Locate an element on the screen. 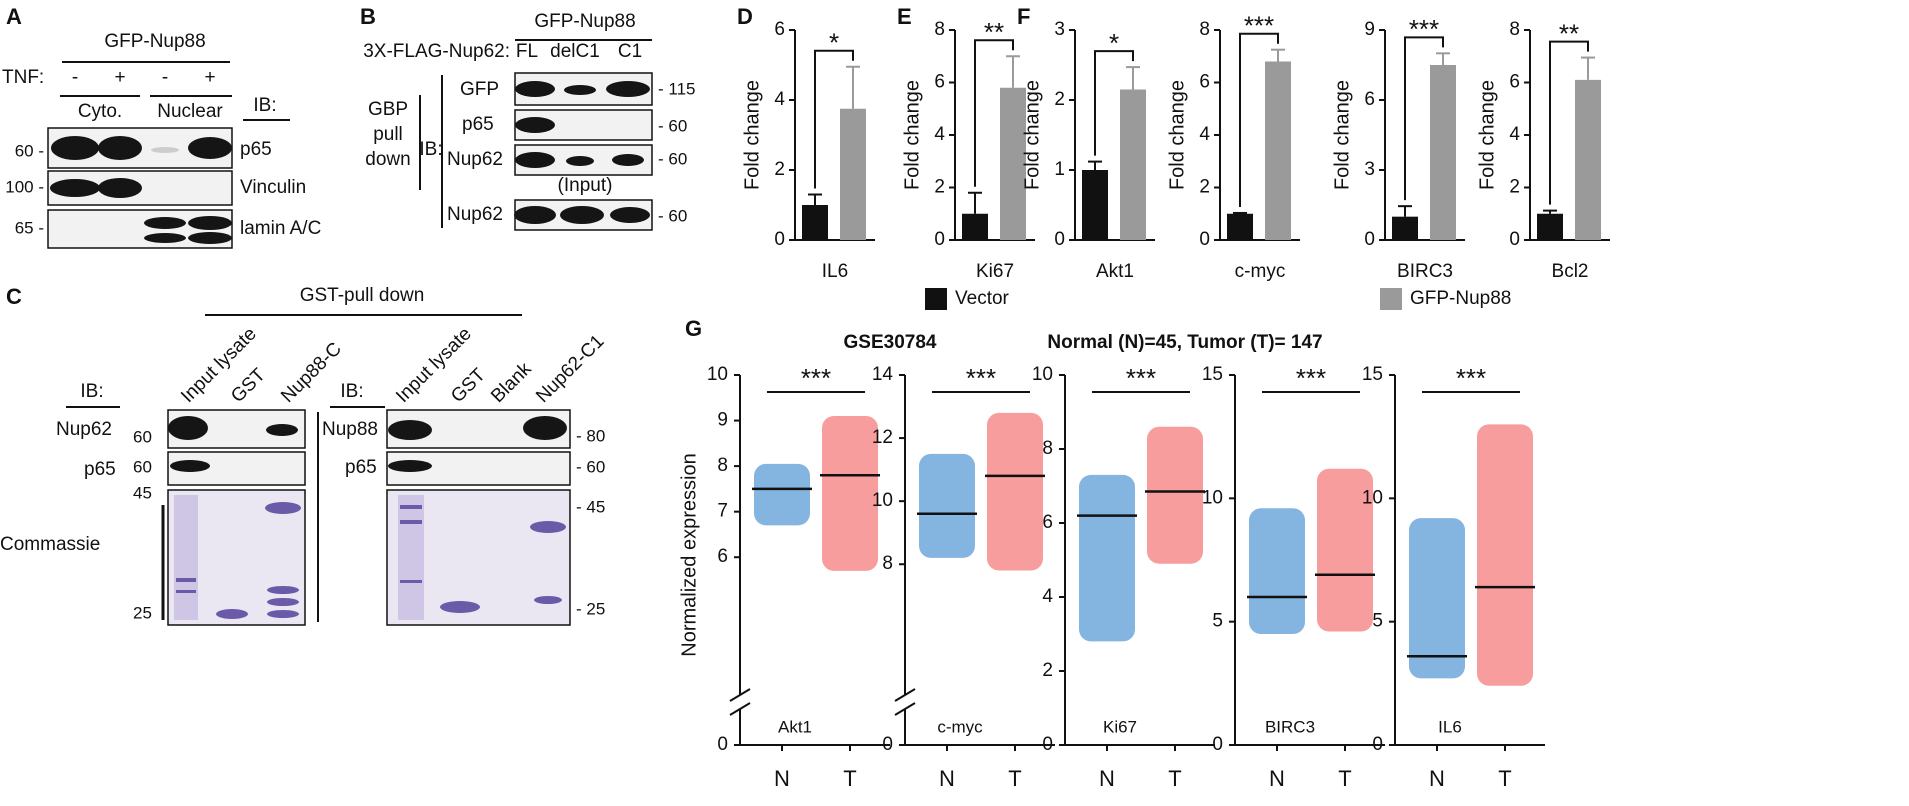 This screenshot has width=1909, height=806. marker: 100 - is located at coordinates (24, 186).